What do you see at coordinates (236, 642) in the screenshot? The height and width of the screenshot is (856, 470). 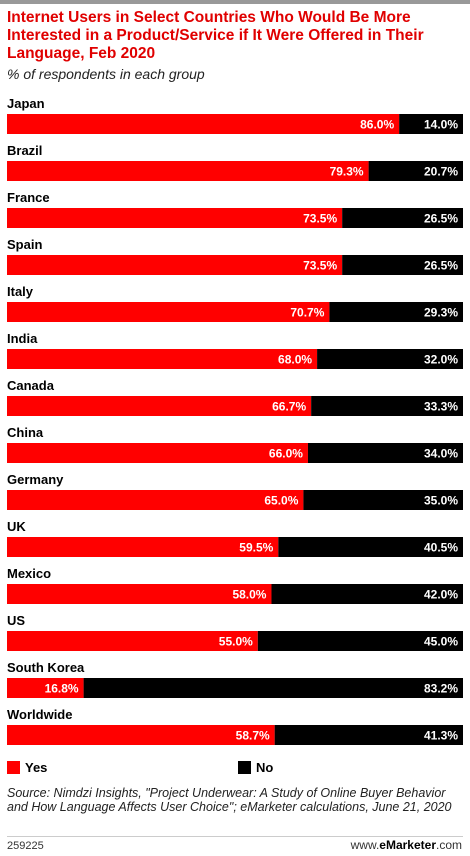 I see `data-label-yes: 55.0%` at bounding box center [236, 642].